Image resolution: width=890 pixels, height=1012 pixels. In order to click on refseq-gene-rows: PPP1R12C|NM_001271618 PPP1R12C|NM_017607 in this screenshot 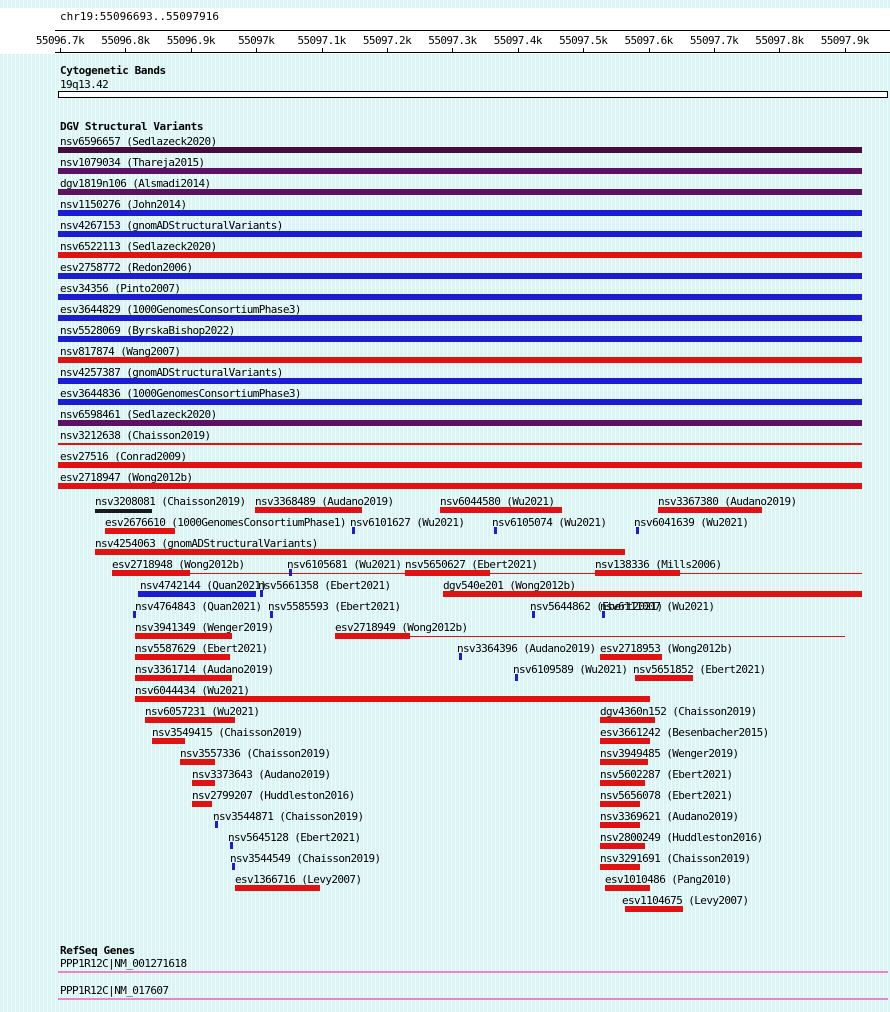, I will do `click(445, 984)`.